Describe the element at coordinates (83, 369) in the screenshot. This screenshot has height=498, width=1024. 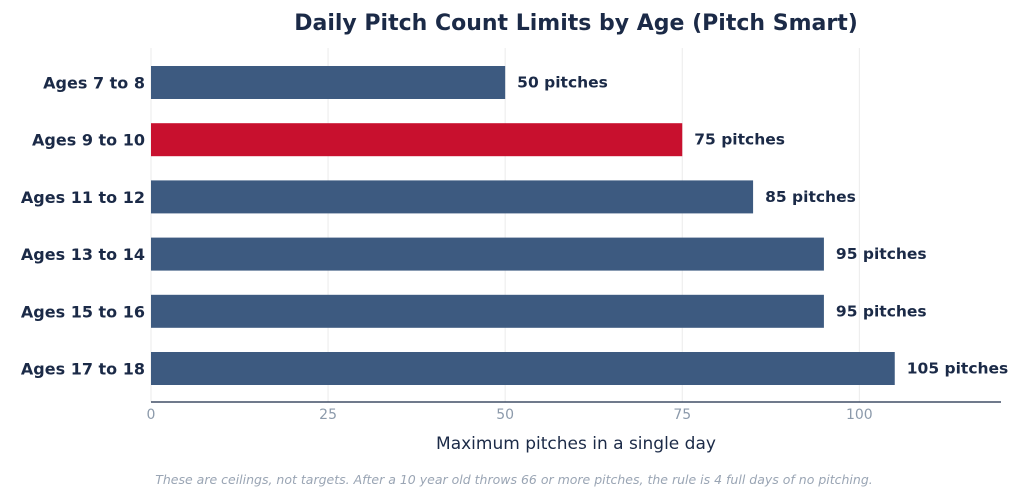
I see `category-label: Ages 17 to 18` at that location.